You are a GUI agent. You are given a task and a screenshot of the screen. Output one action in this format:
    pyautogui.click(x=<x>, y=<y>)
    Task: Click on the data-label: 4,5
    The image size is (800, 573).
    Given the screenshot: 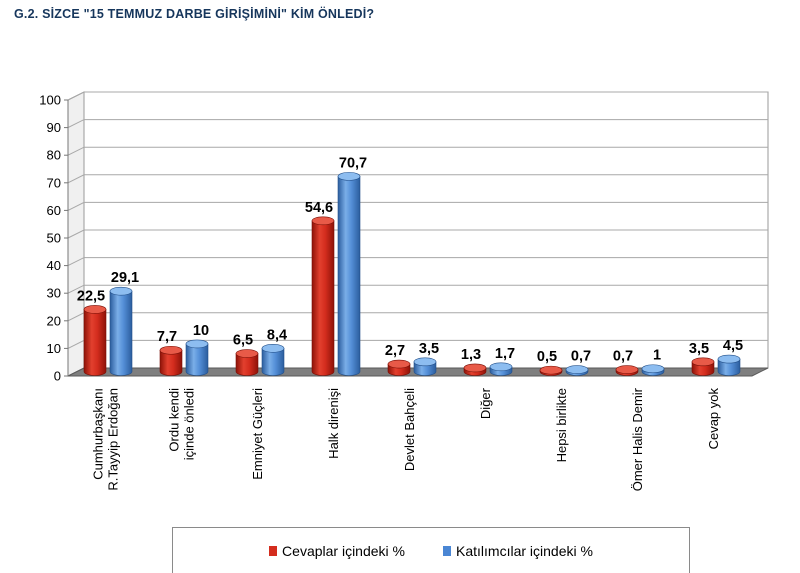 What is the action you would take?
    pyautogui.click(x=733, y=346)
    